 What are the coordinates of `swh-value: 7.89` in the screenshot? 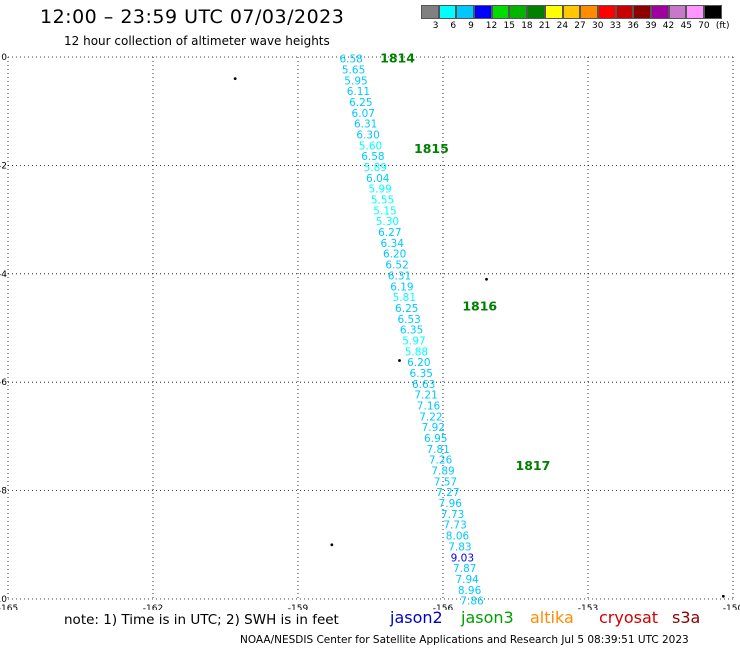 It's located at (442, 472).